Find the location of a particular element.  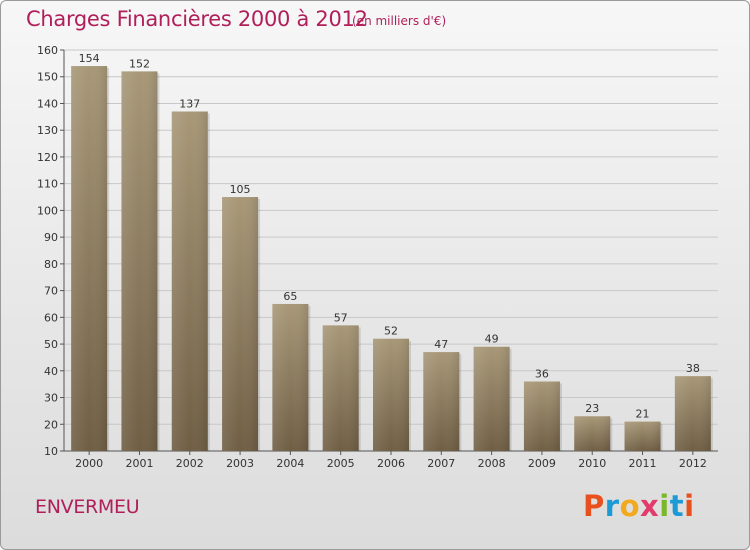

y-tick-label: 40 is located at coordinates (51, 371).